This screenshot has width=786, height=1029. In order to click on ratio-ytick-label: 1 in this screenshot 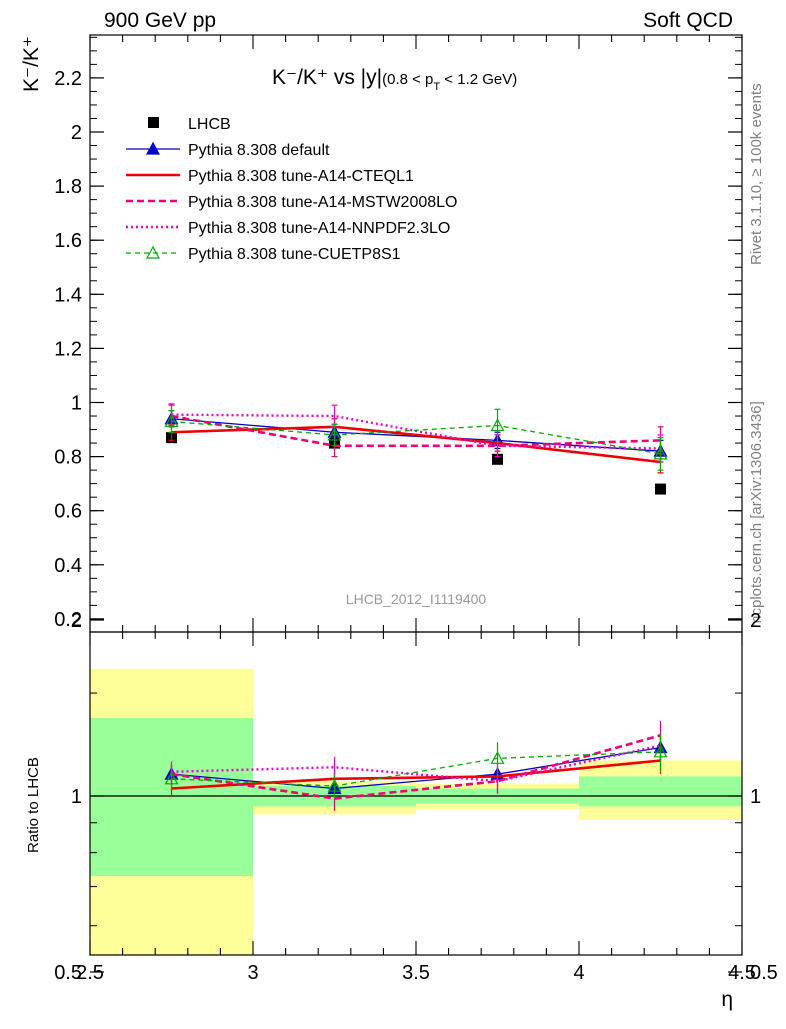, I will do `click(76, 797)`.